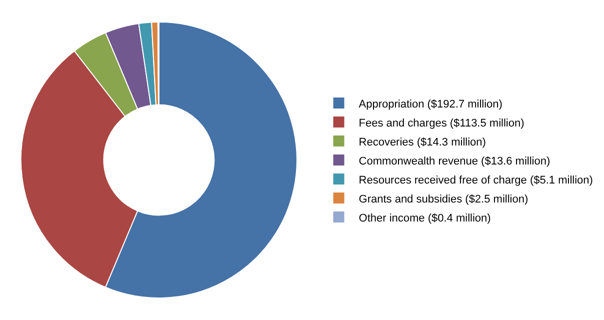  What do you see at coordinates (441, 123) in the screenshot?
I see `legend-label: Fees and charges ($113.5 million)` at bounding box center [441, 123].